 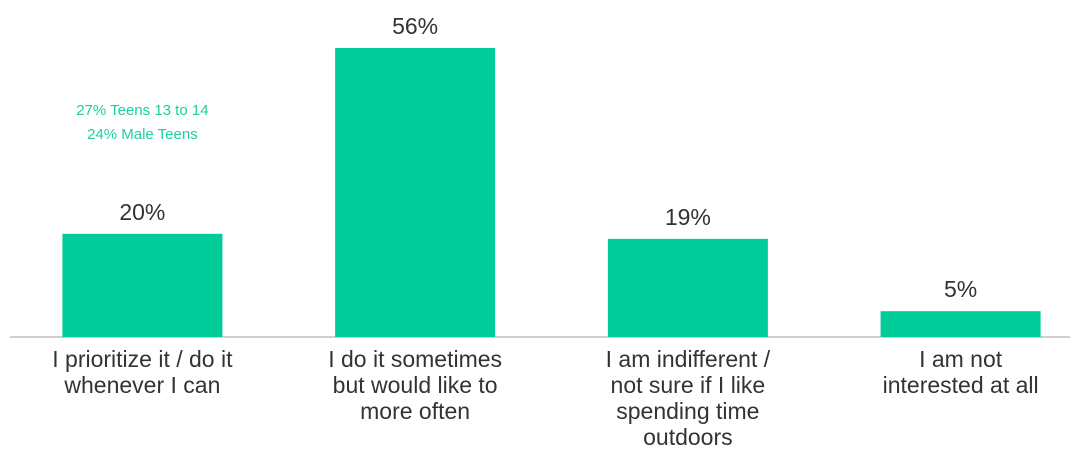 I want to click on category-label-line: whenever I can, so click(x=141, y=385).